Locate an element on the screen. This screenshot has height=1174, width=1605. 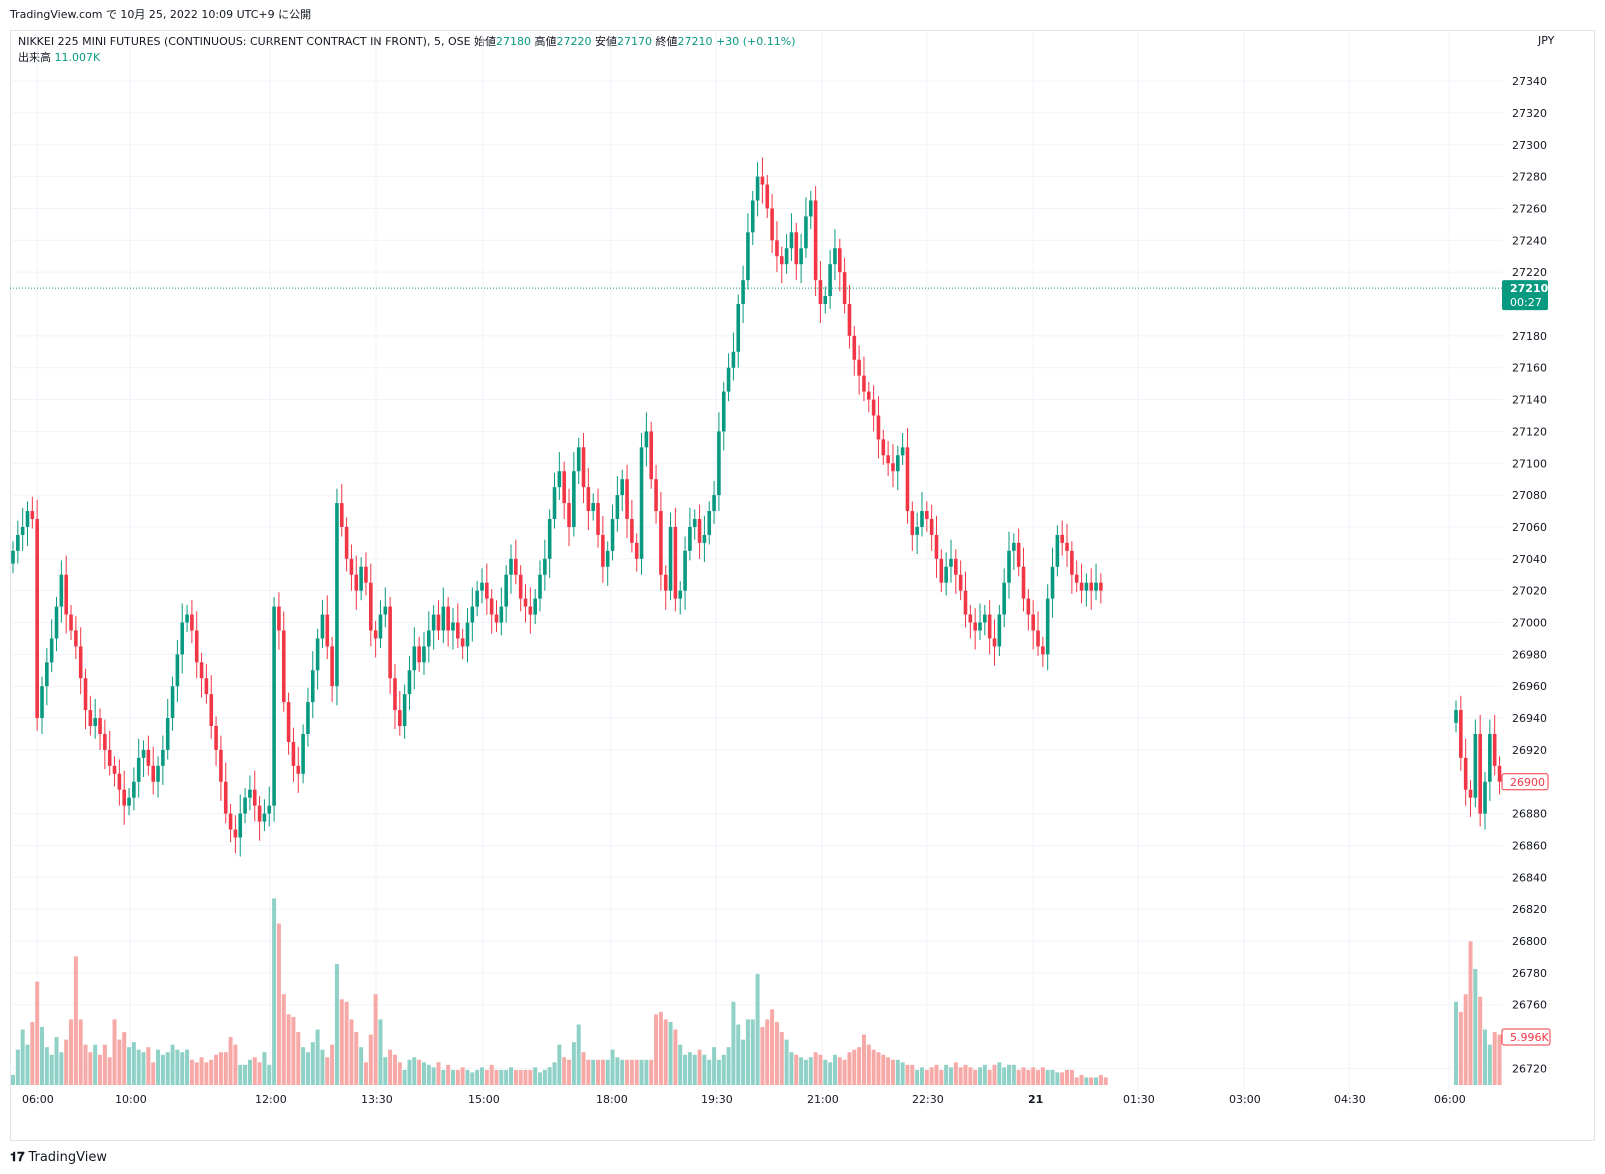
tradingview-brand: 𝟏𝟕 TradingView is located at coordinates (58, 1157).